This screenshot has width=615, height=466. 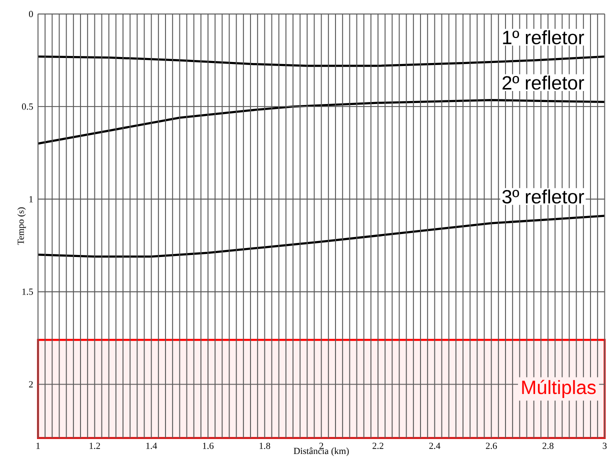 I want to click on annotation: 2º refletor, so click(x=543, y=83).